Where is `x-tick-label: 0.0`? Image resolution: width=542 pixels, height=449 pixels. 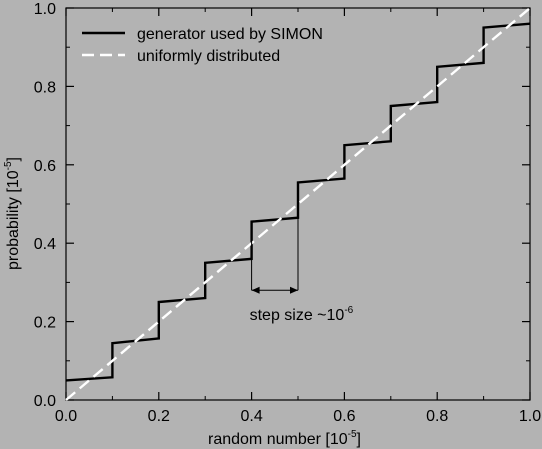
x-tick-label: 0.0 is located at coordinates (66, 416).